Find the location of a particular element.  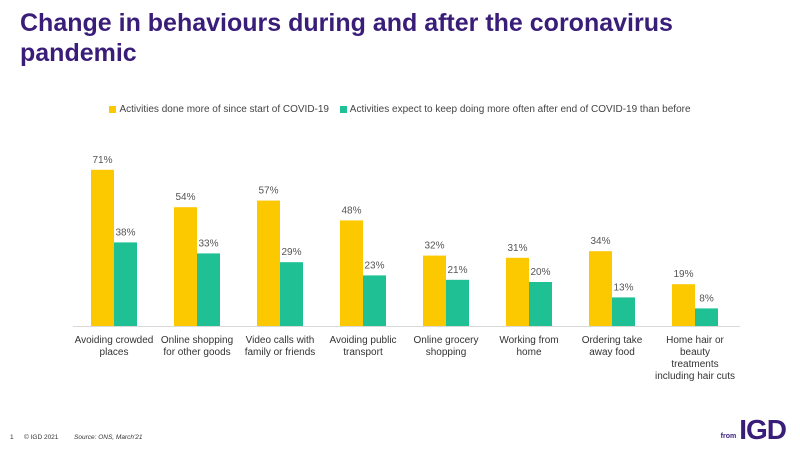

category-label: for other goods is located at coordinates (196, 352).